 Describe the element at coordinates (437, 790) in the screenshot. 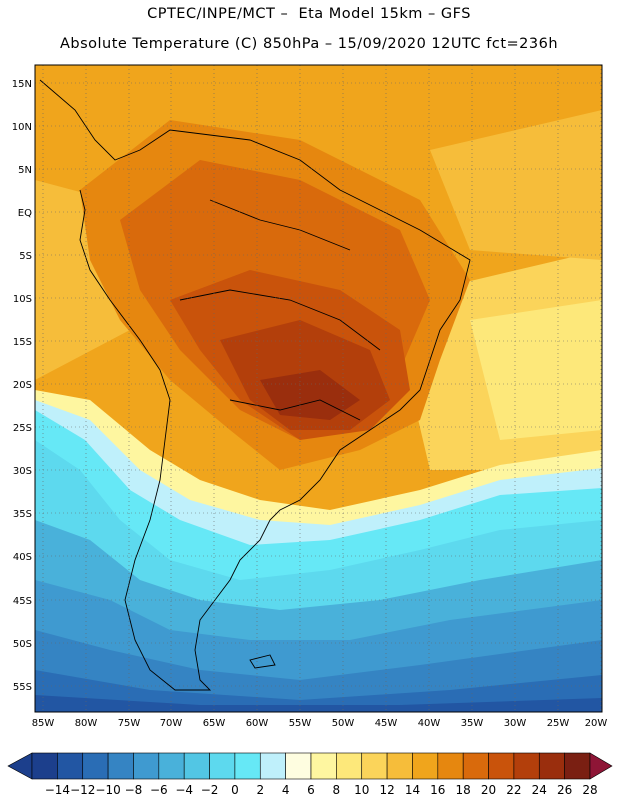

I see `colorbar-label: 16` at that location.